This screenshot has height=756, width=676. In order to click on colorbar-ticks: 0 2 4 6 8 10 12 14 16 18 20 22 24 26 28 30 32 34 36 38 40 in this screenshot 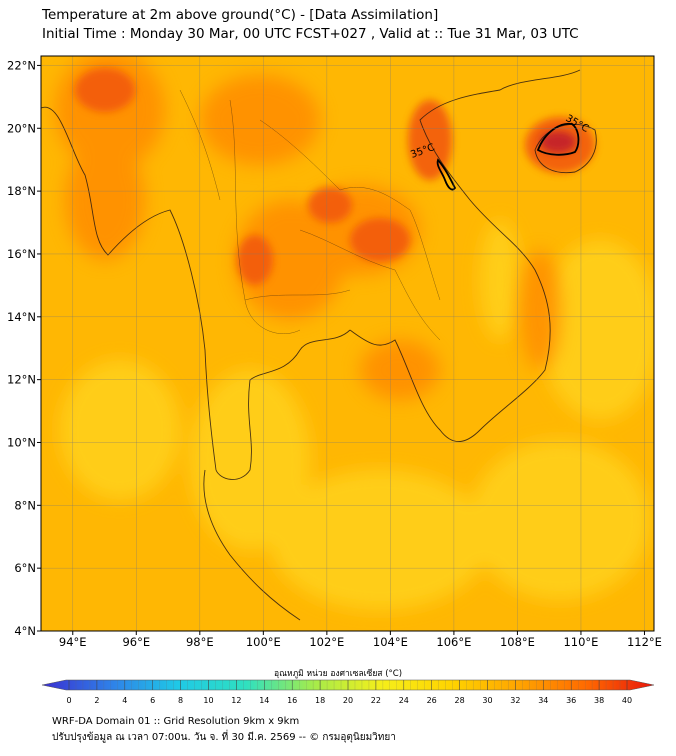, I will do `click(349, 692)`.